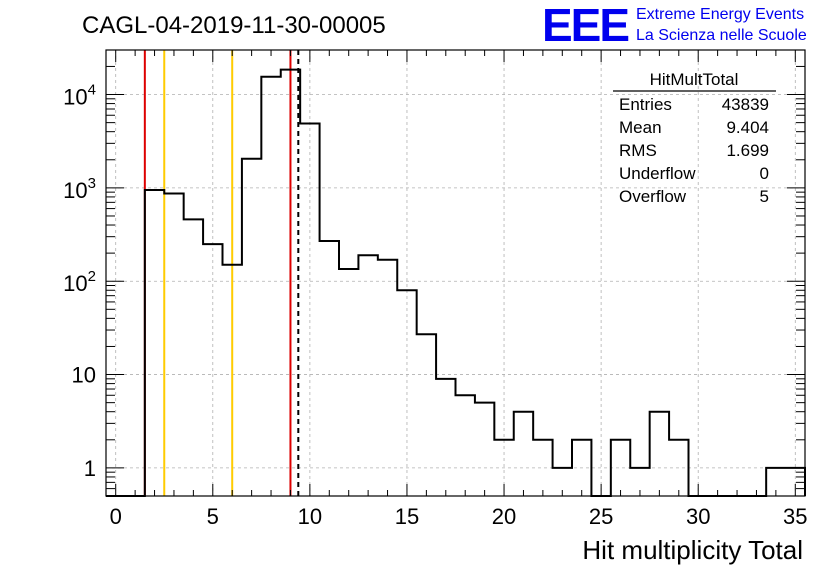 This screenshot has height=572, width=836. What do you see at coordinates (407, 516) in the screenshot?
I see `x-tick-label: 15` at bounding box center [407, 516].